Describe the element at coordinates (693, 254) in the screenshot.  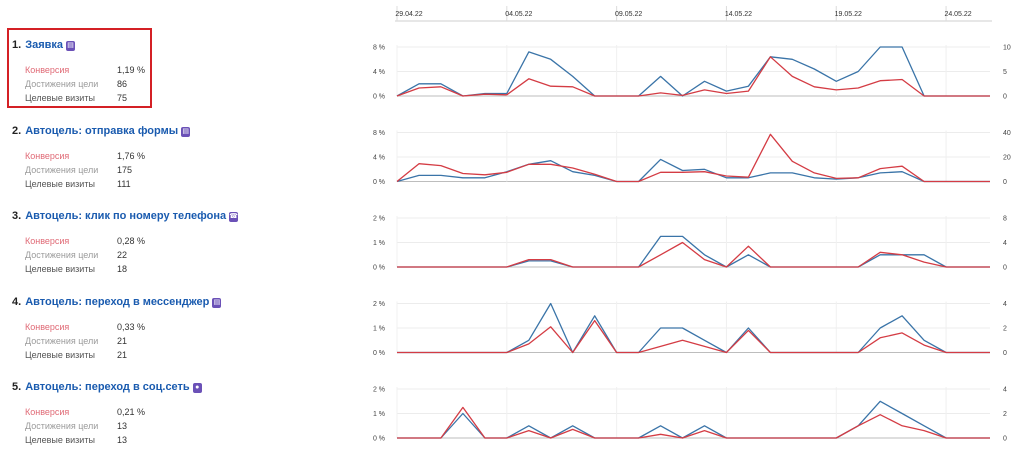
I see `conversion-series-line` at that location.